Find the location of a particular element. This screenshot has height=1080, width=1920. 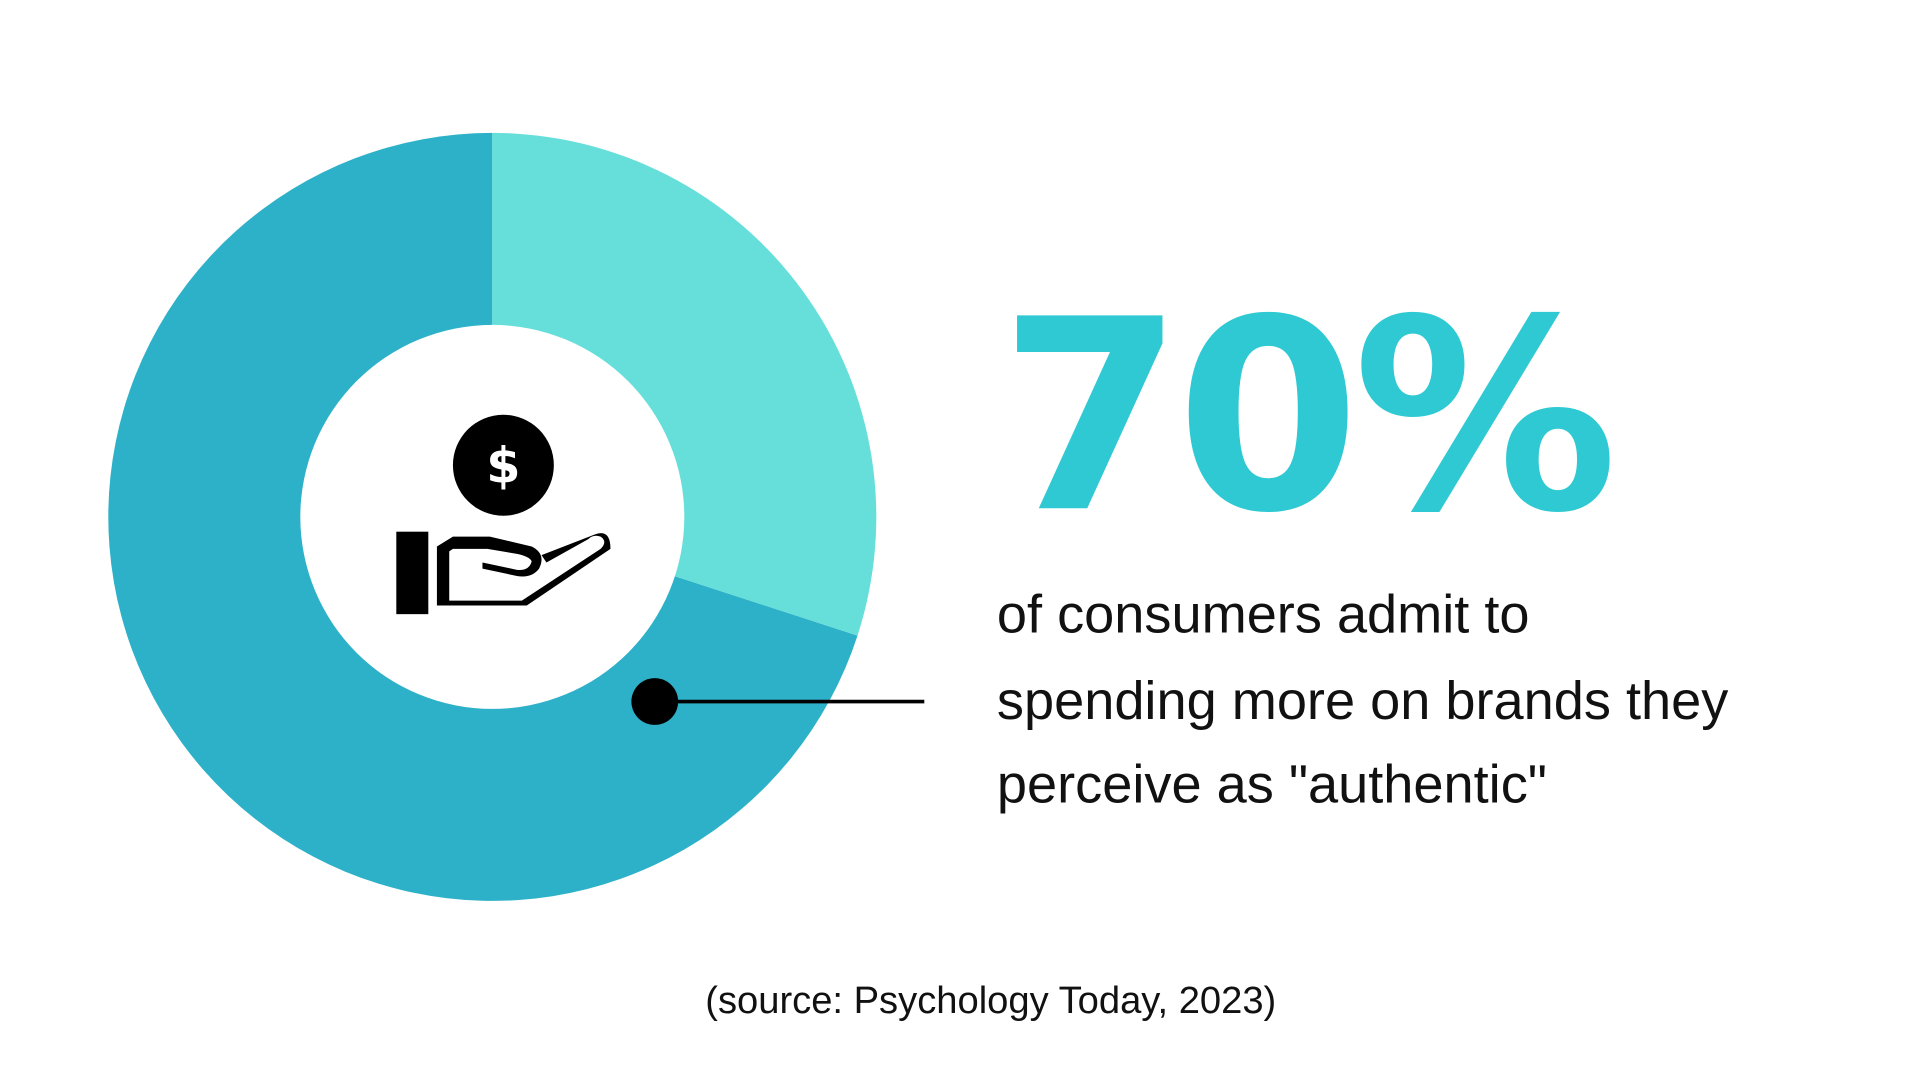

source-note: (source: Psychology Today, 2023) is located at coordinates (990, 1000).